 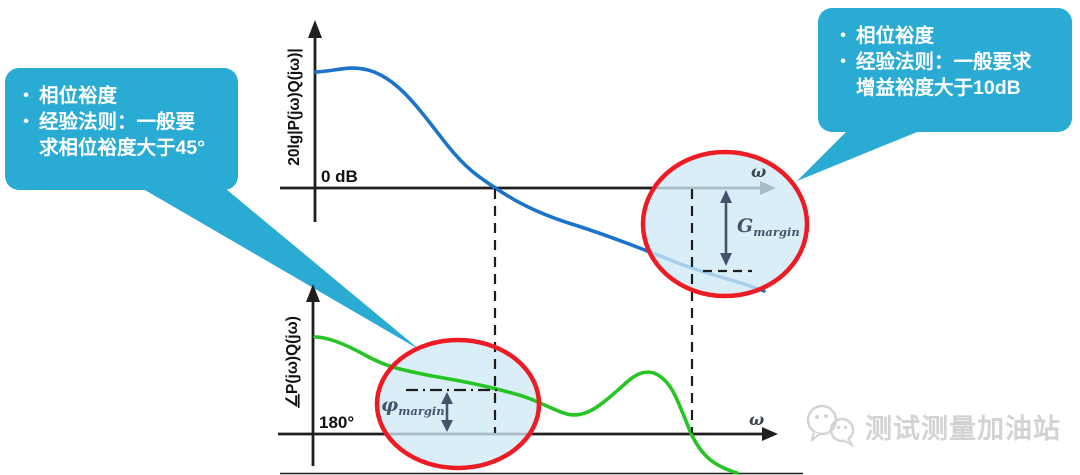 I want to click on callout-phase-margin: • 相位裕度 • 经验法则：一般要求相位裕度大于45°, so click(x=121, y=129).